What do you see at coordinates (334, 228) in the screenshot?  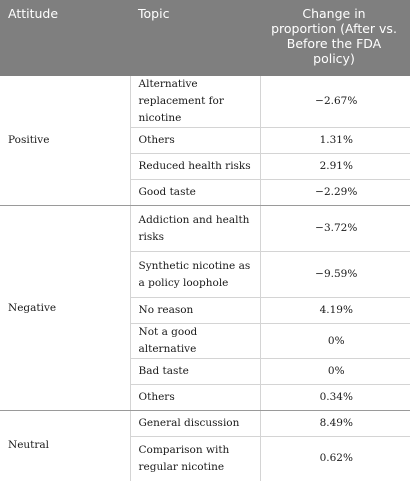 I see `change-cell: −3.72%` at bounding box center [334, 228].